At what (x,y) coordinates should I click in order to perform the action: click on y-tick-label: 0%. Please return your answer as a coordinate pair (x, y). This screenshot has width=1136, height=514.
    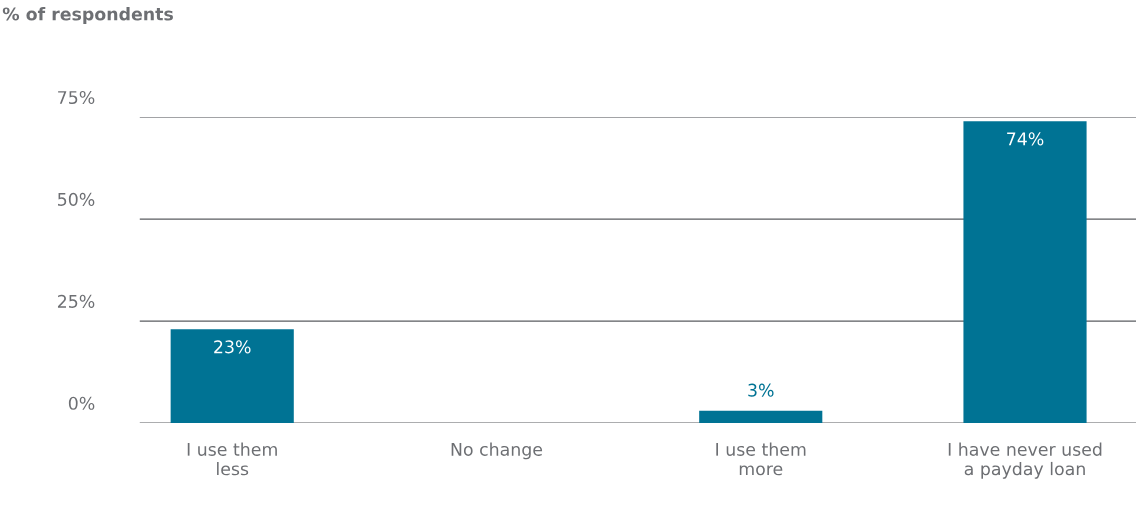
    Looking at the image, I should click on (81, 403).